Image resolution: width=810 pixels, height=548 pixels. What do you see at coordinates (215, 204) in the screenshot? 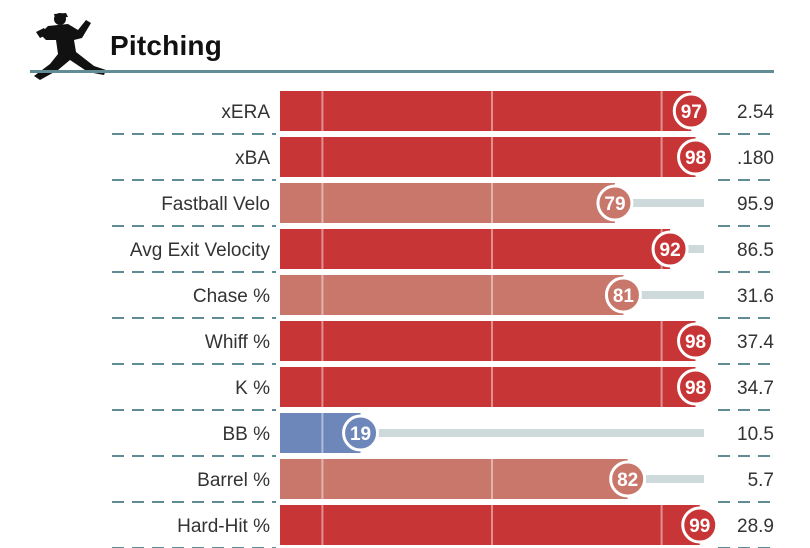
I see `metric-label-2: Fastball Velo` at bounding box center [215, 204].